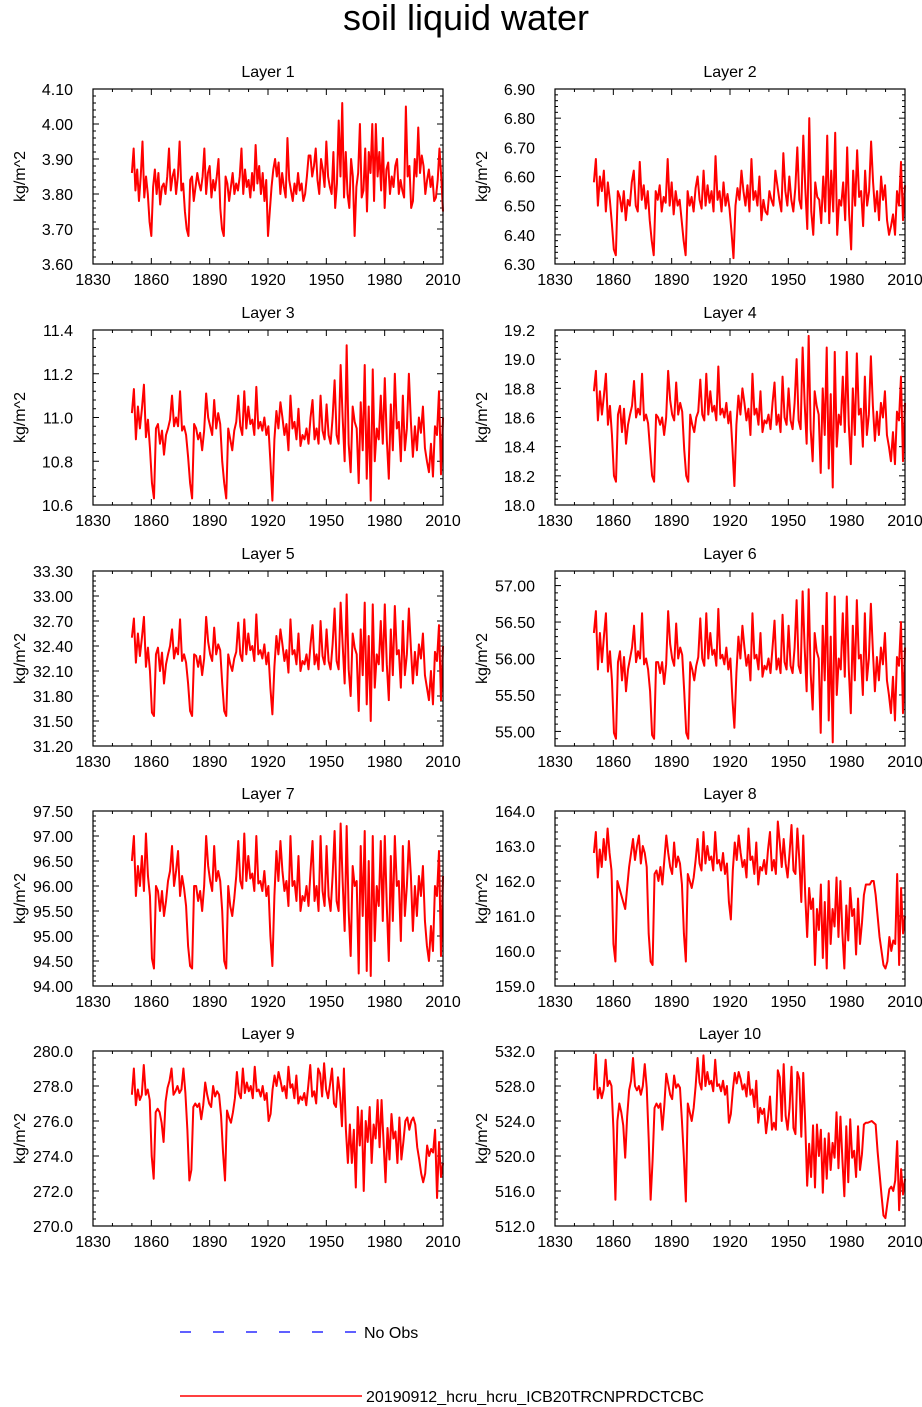  Describe the element at coordinates (729, 554) in the screenshot. I see `panel-title: Layer 6` at that location.